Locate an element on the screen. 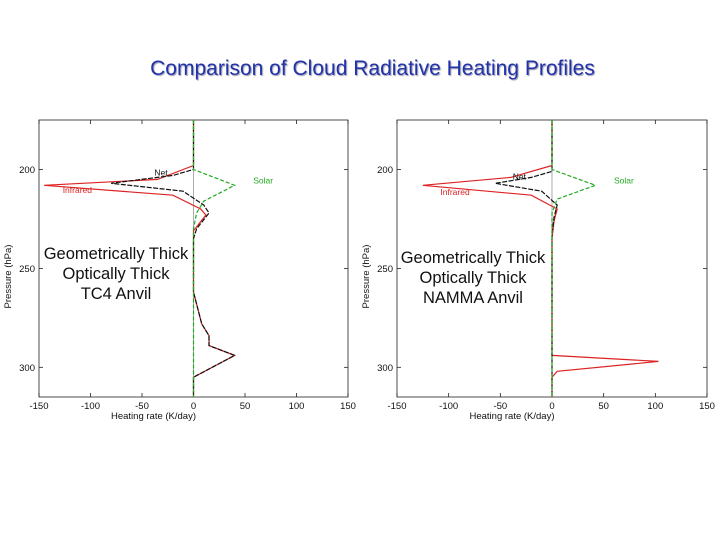 This screenshot has width=720, height=540. chart-annotation-line: NAMMA Anvil is located at coordinates (473, 298).